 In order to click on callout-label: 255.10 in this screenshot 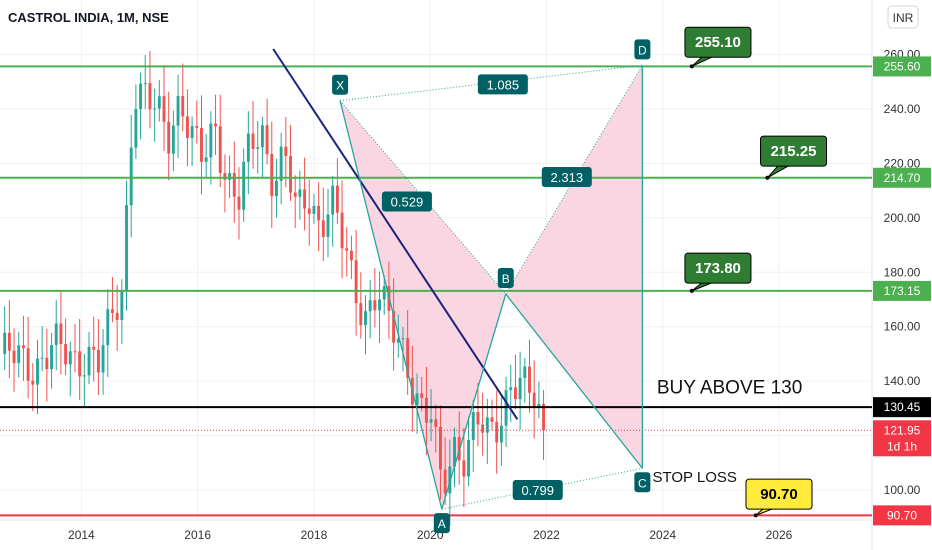, I will do `click(718, 42)`.